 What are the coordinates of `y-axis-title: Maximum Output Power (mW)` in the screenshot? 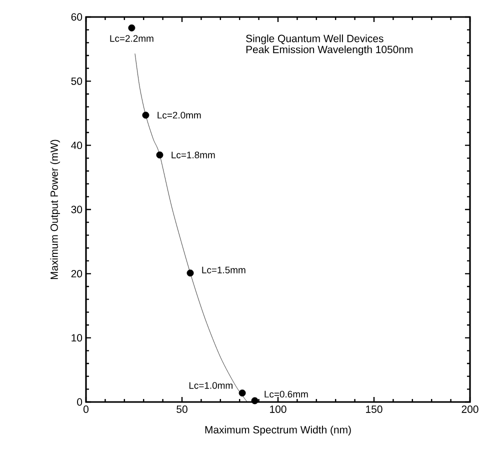 It's located at (55, 209).